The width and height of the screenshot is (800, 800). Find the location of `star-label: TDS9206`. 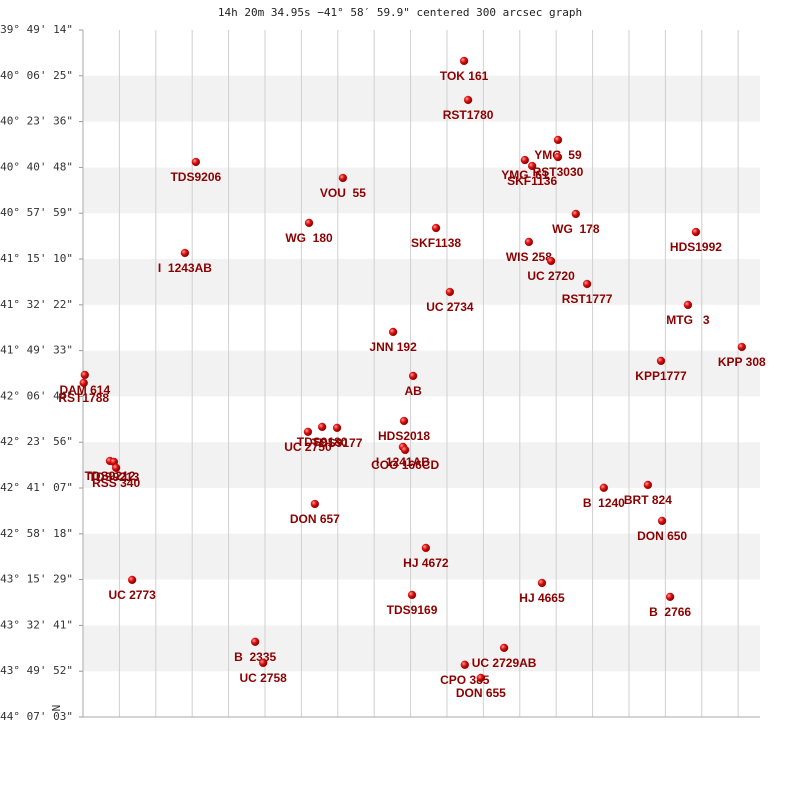

star-label: TDS9206 is located at coordinates (195, 177).